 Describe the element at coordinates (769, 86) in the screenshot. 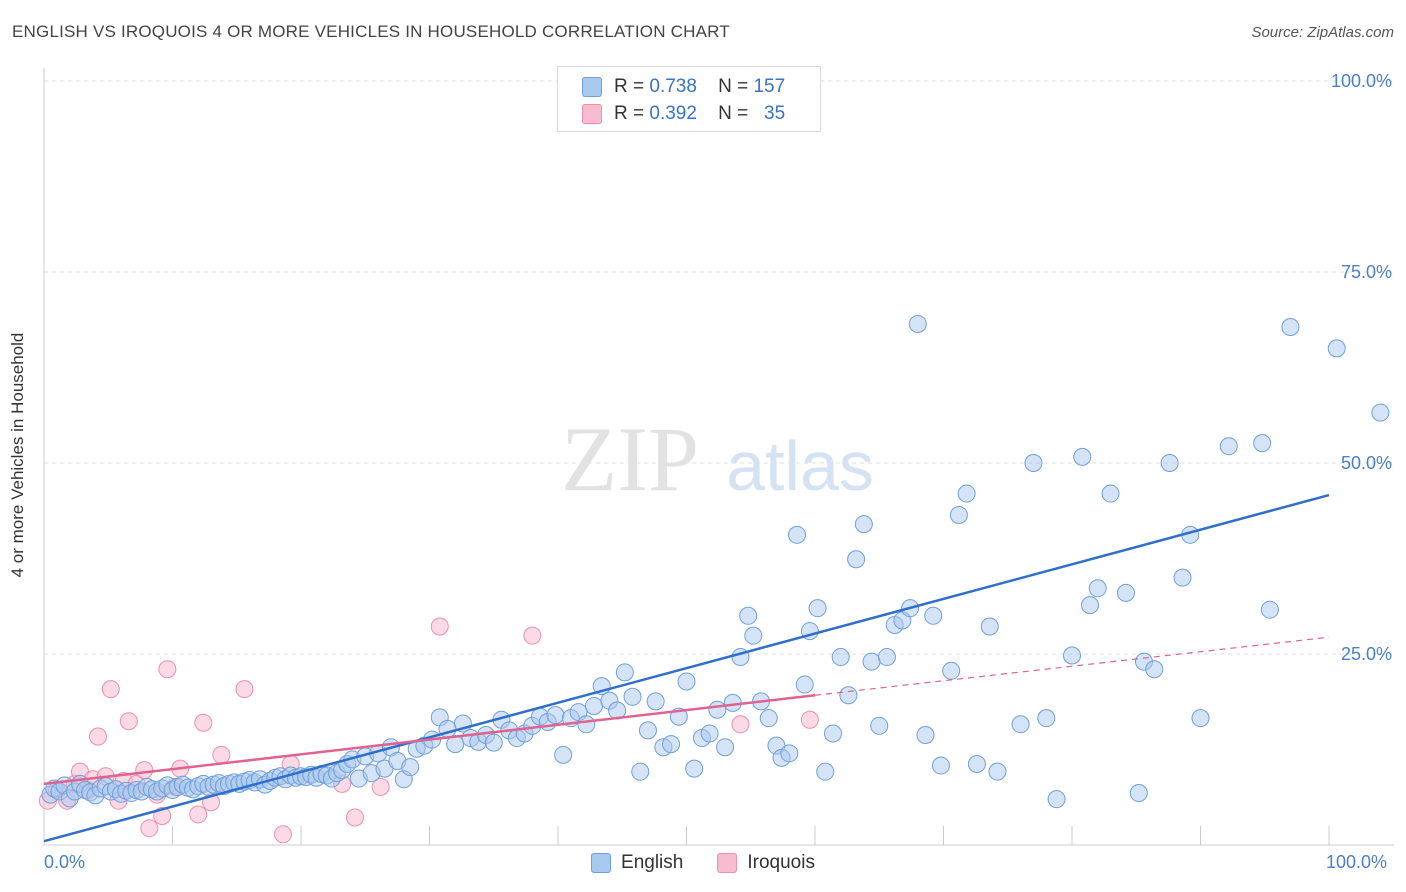

I see `n-value: 157` at that location.